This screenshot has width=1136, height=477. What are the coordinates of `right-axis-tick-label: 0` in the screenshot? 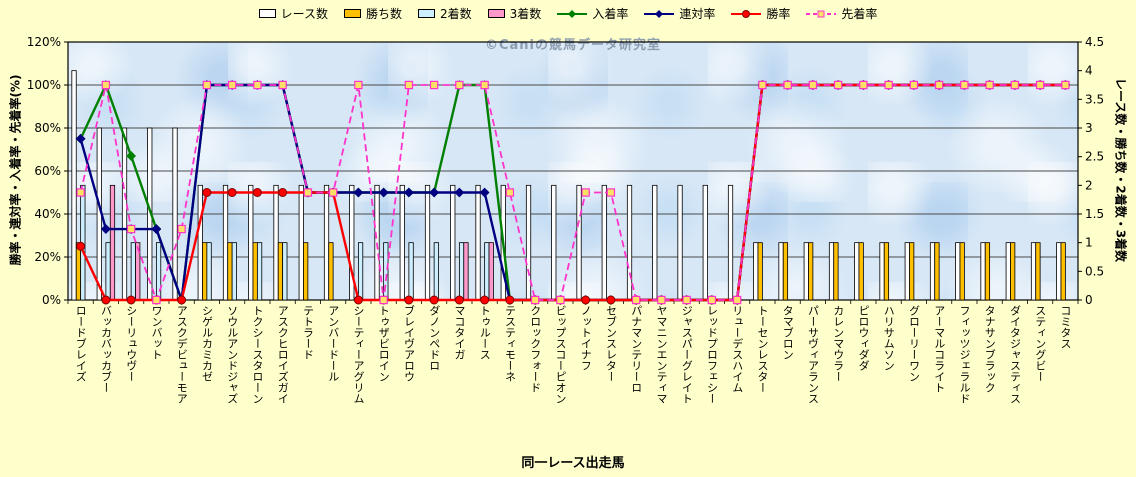 It's located at (1089, 300).